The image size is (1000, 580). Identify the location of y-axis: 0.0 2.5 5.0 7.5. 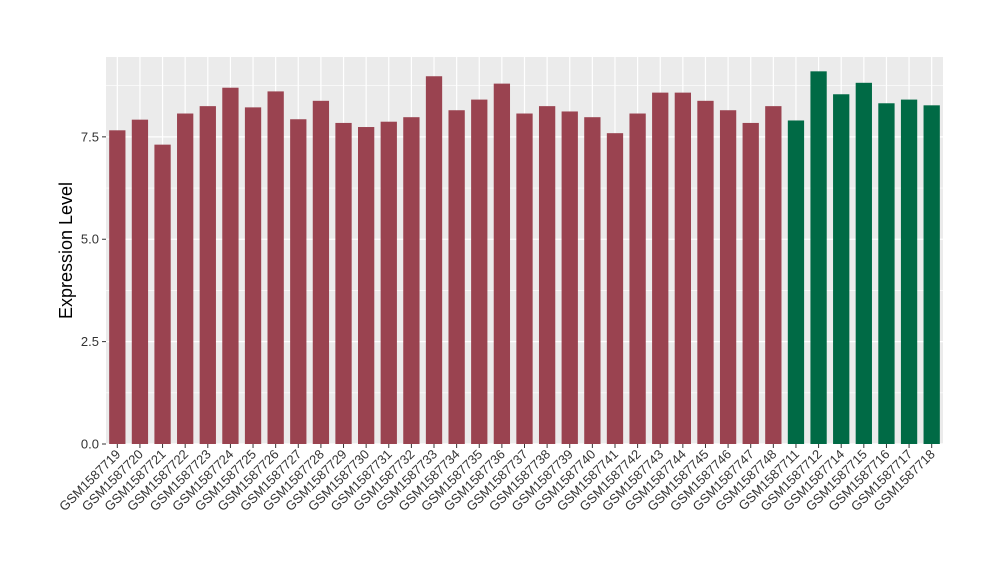
(93, 290).